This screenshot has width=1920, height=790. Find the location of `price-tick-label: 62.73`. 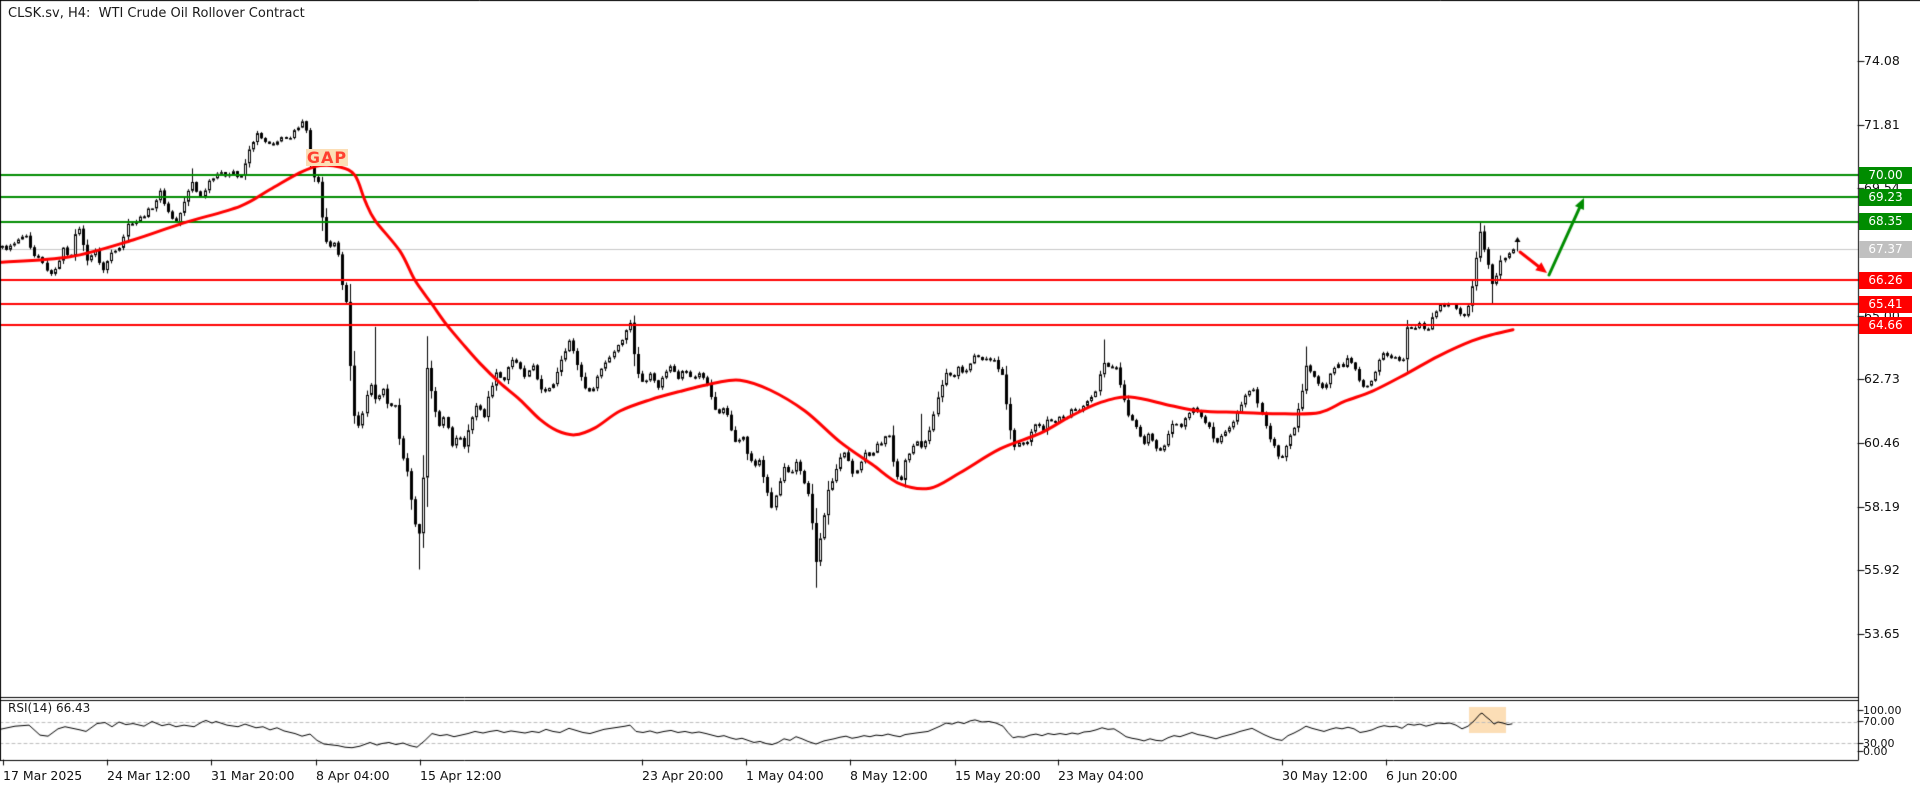

price-tick-label: 62.73 is located at coordinates (1882, 379).